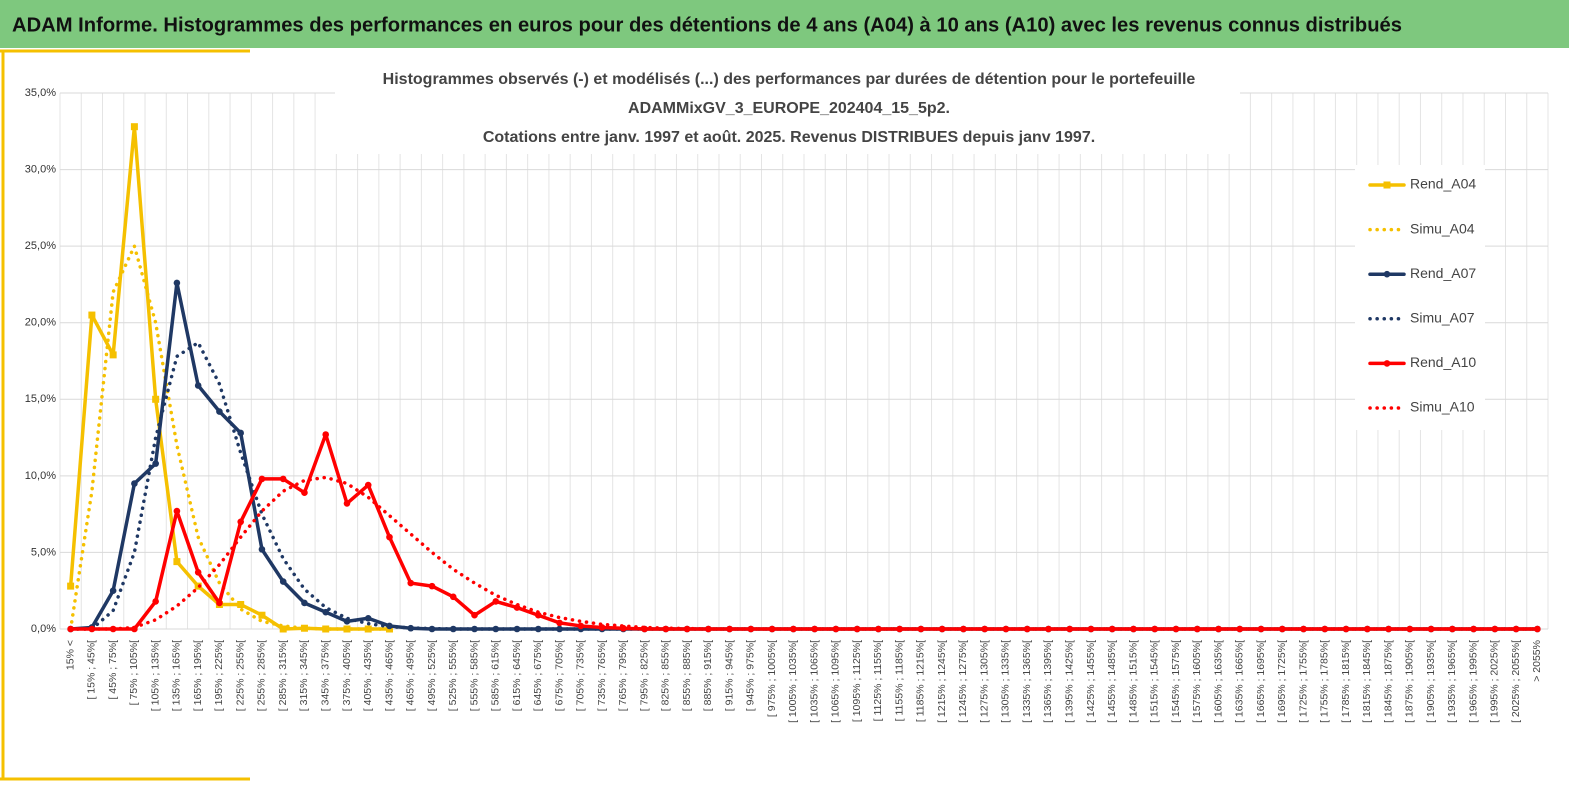  I want to click on x-tick-label: [ 1695% ; 1725%[, so click(1282, 681).